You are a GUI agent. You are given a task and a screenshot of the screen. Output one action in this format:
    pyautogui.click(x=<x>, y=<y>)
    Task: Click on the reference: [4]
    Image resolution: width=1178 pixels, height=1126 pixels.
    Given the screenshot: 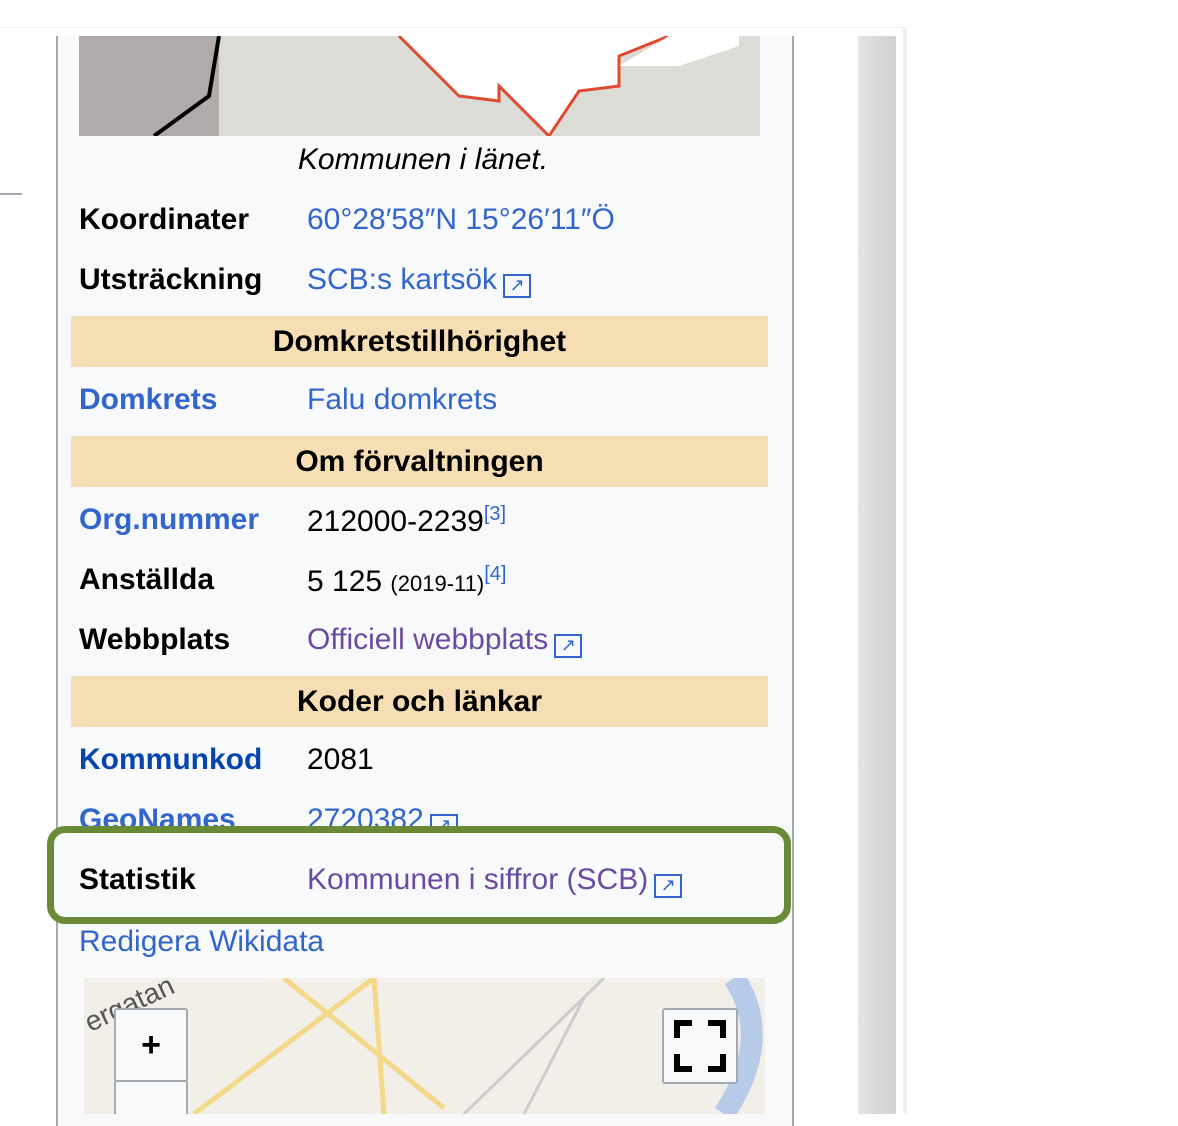 What is the action you would take?
    pyautogui.click(x=495, y=574)
    